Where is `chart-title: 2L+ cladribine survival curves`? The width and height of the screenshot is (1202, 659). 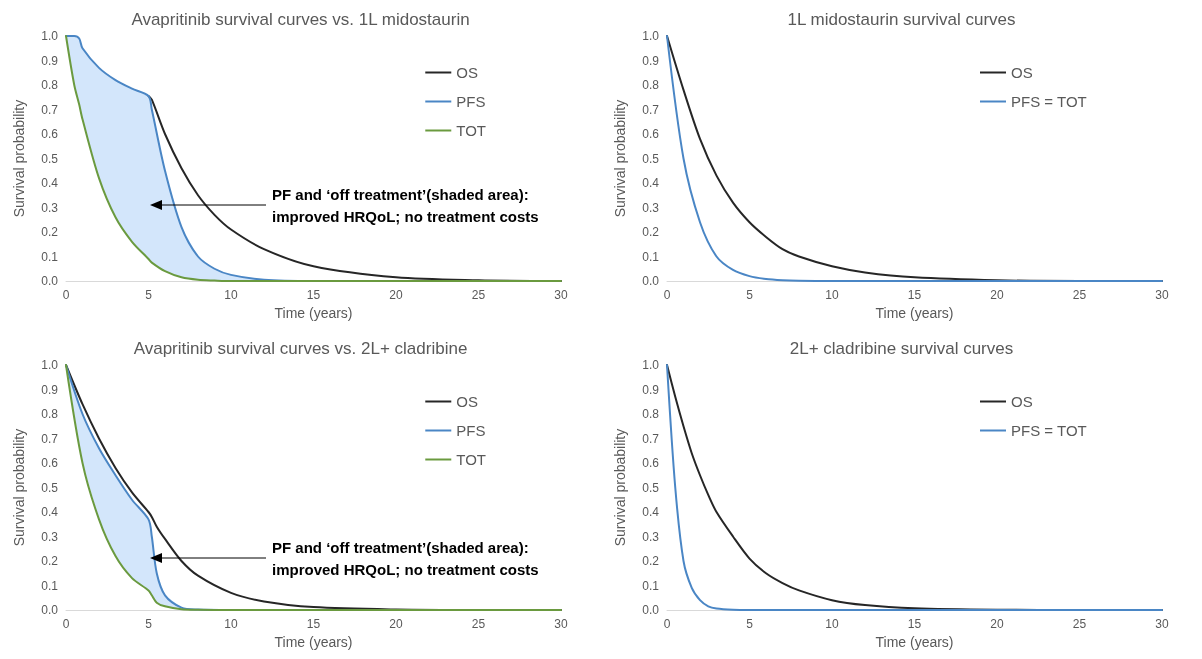
chart-title: 2L+ cladribine survival curves is located at coordinates (901, 348).